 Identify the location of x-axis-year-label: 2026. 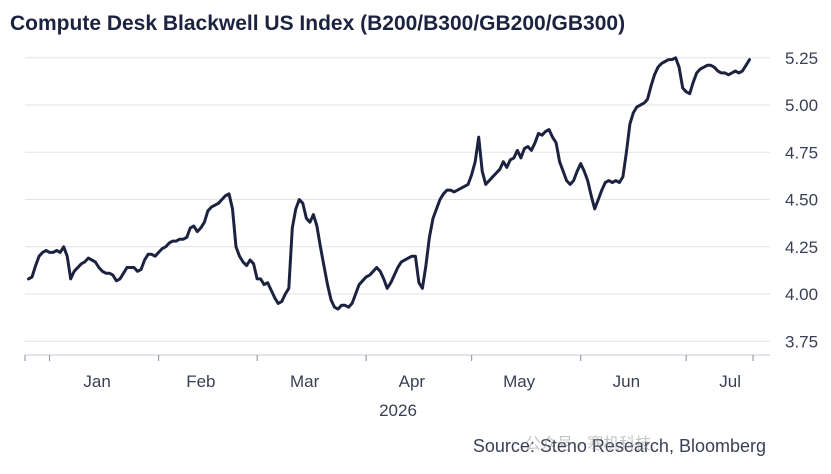
(398, 410).